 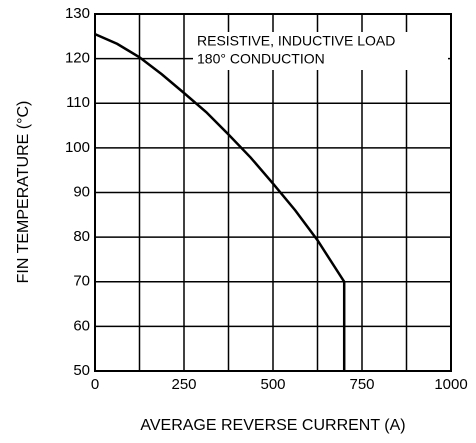 I want to click on x-tick-label: 750, so click(x=361, y=384).